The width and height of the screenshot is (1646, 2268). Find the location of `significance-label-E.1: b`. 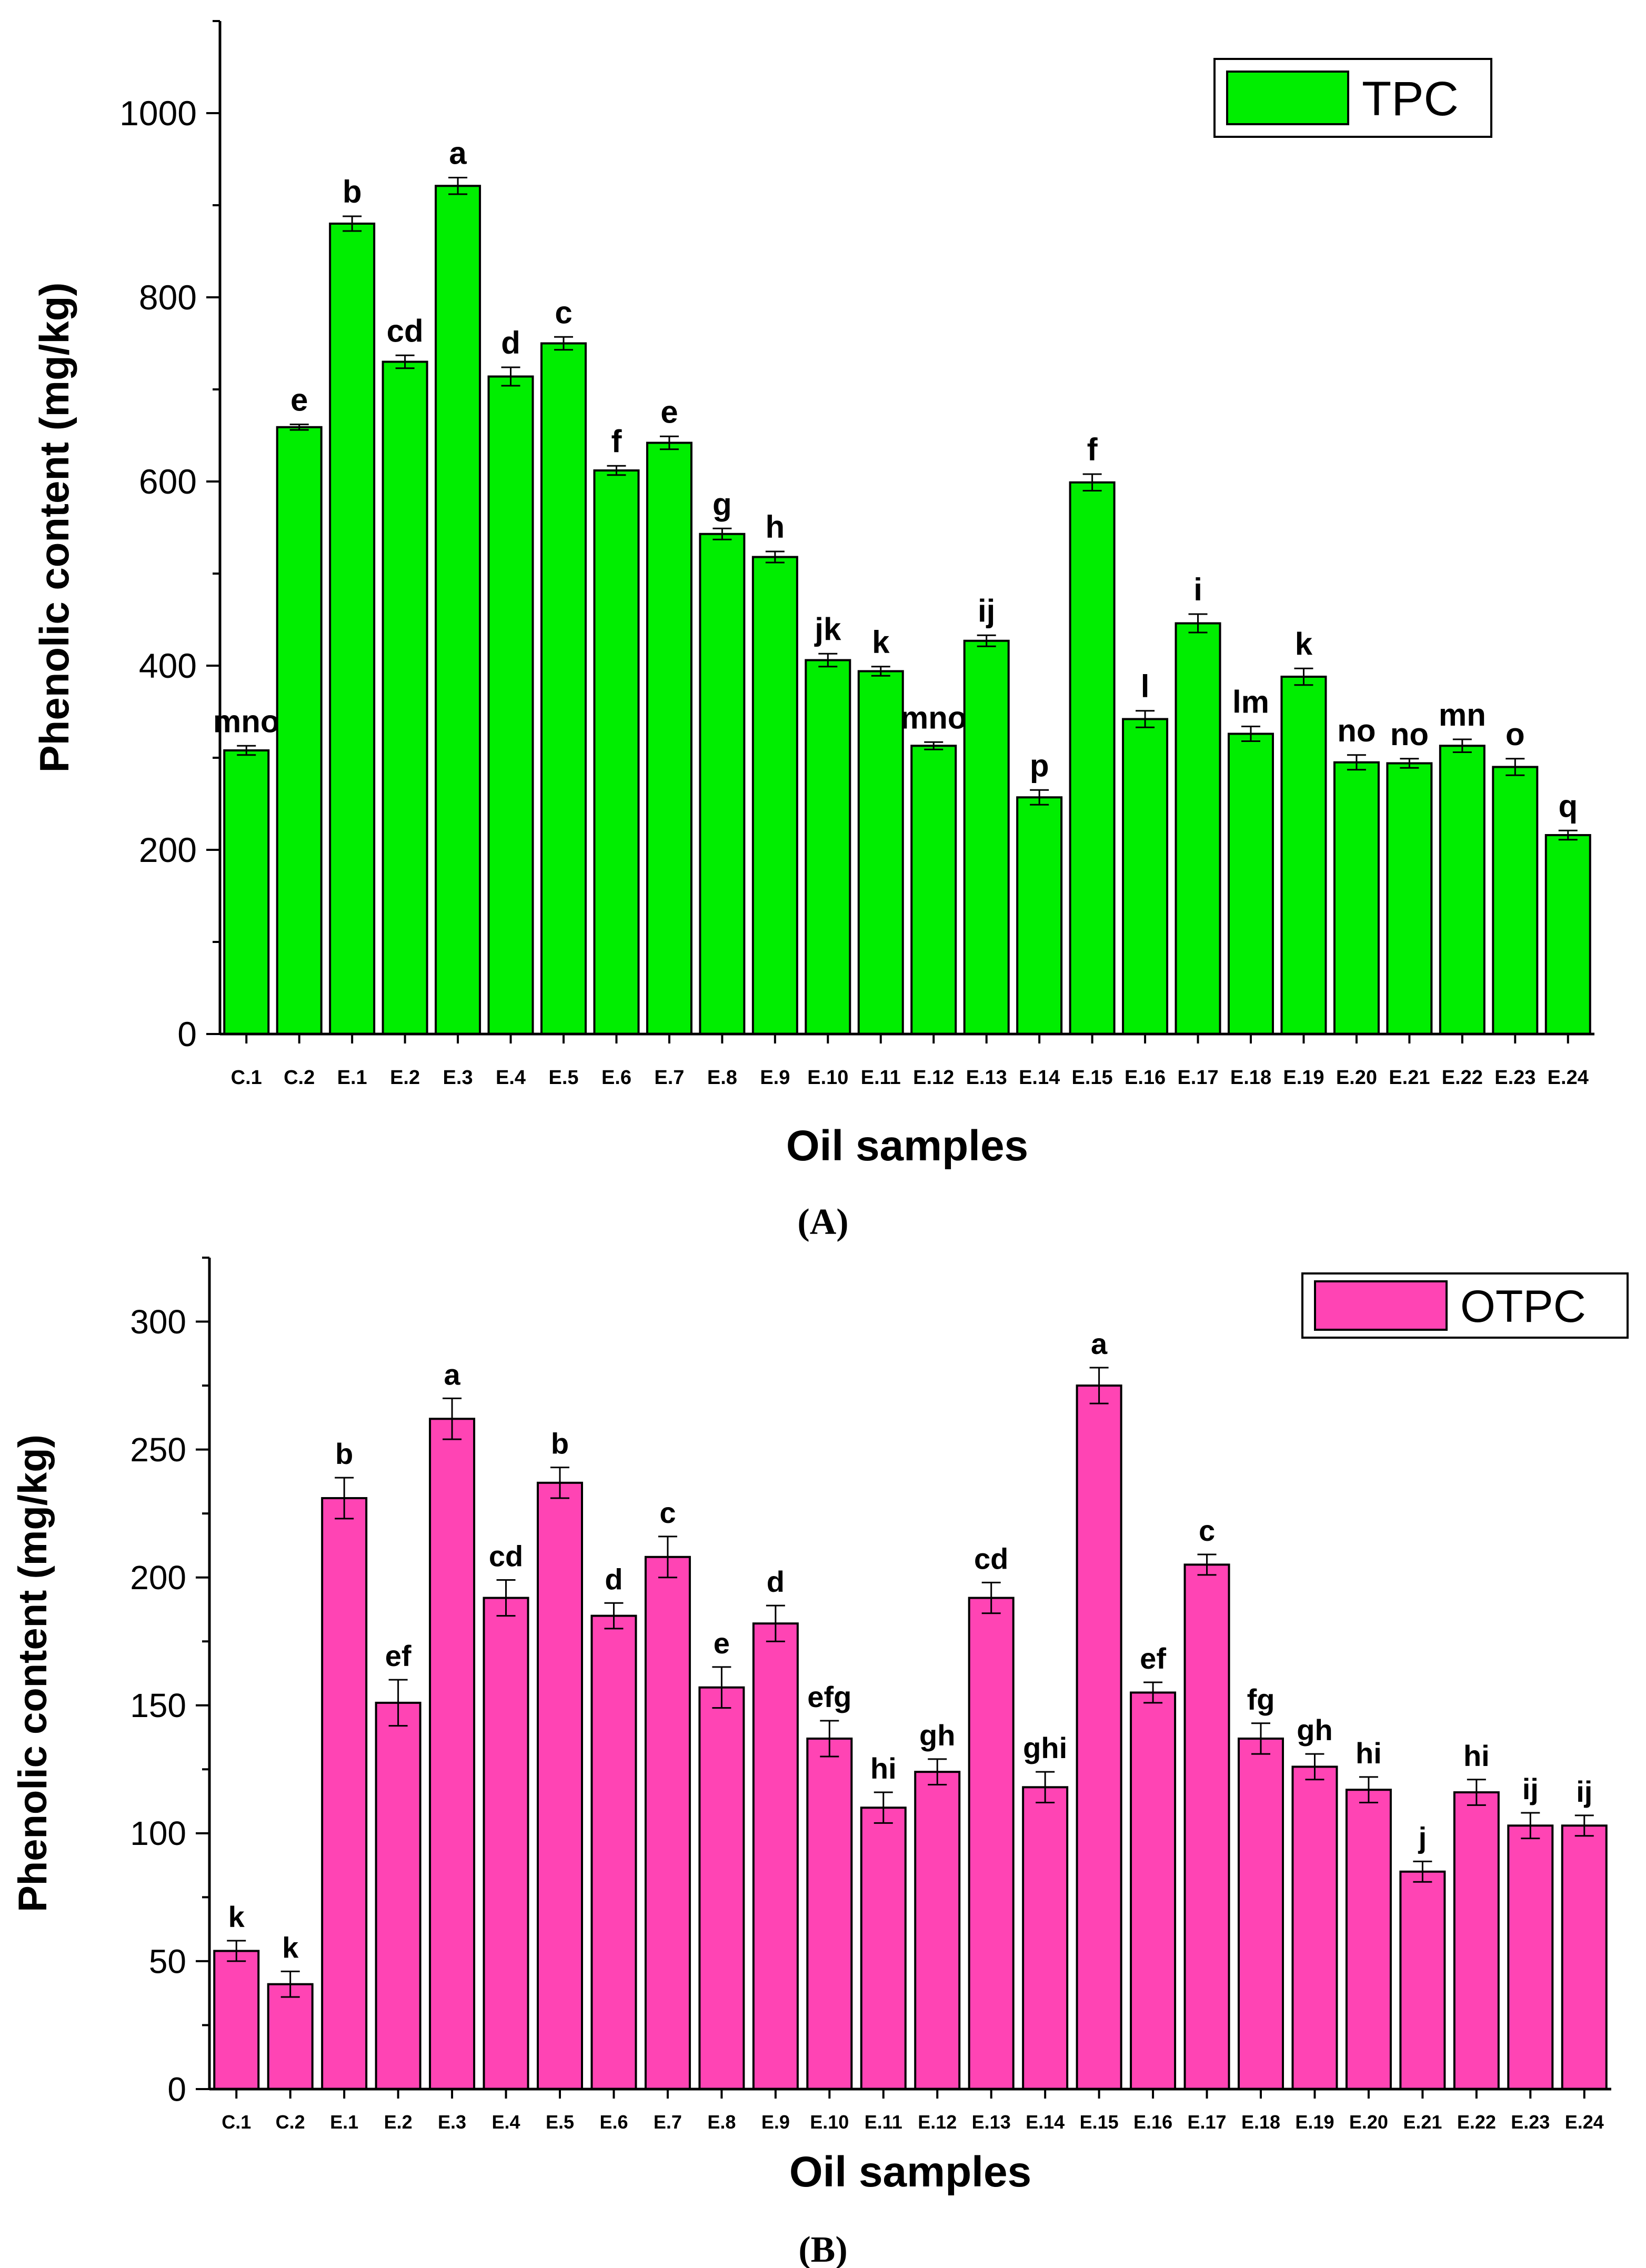

significance-label-E.1: b is located at coordinates (352, 191).